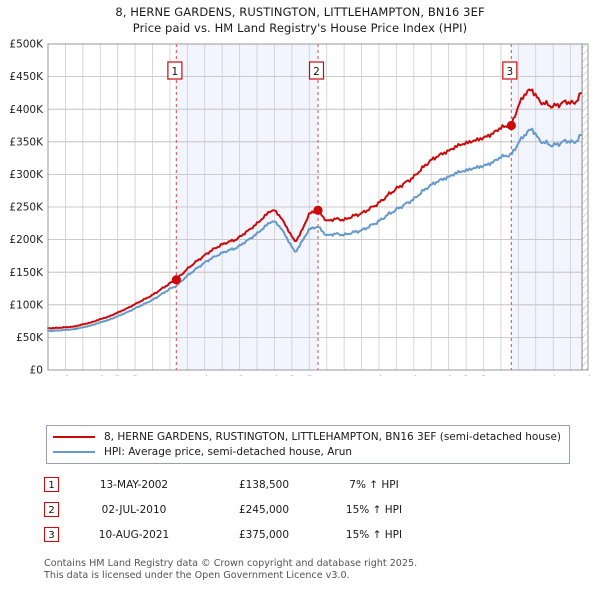 The width and height of the screenshot is (600, 590). What do you see at coordinates (345, 375) in the screenshot?
I see `svg-text: 2012` at bounding box center [345, 375].